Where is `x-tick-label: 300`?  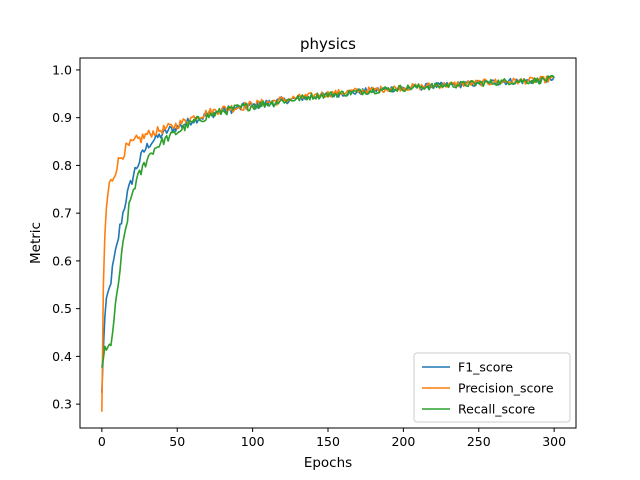 x-tick-label: 300 is located at coordinates (554, 441).